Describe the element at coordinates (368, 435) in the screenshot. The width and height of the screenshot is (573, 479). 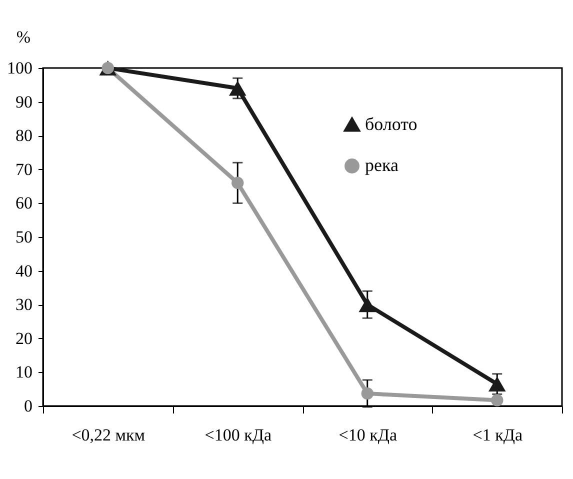
I see `x-tick-label: <10 кДа` at that location.